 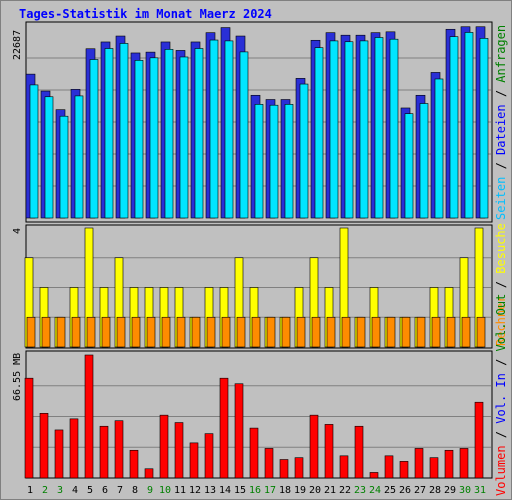 I want to click on day-label: 23, so click(x=360, y=490).